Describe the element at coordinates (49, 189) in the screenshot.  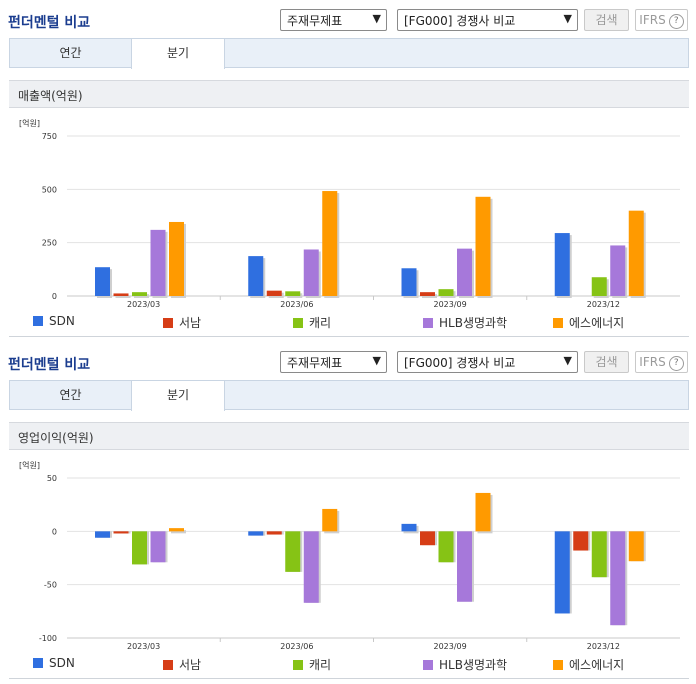
I see `y-tick-label: 500` at that location.